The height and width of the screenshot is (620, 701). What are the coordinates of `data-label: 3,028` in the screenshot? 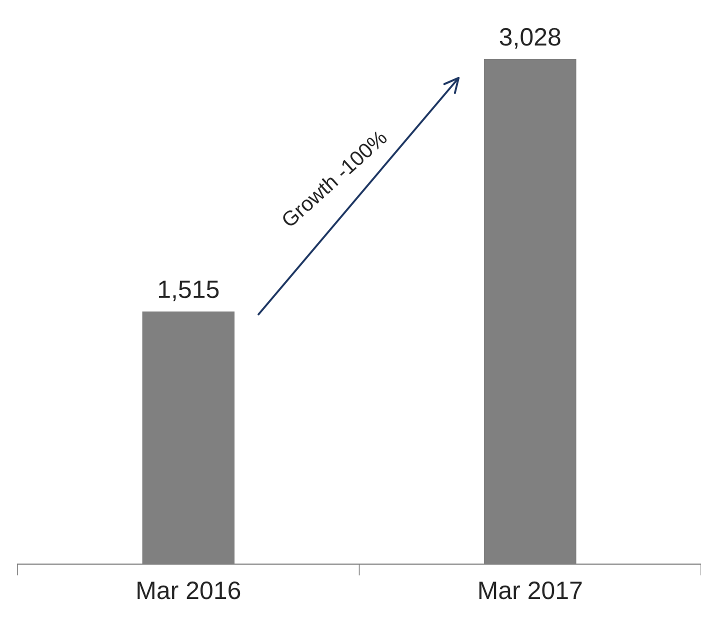 It's located at (530, 38).